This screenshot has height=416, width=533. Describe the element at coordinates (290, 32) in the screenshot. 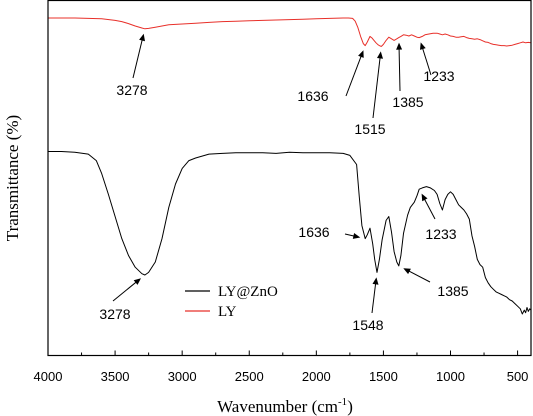

I see `series-line-ly` at that location.